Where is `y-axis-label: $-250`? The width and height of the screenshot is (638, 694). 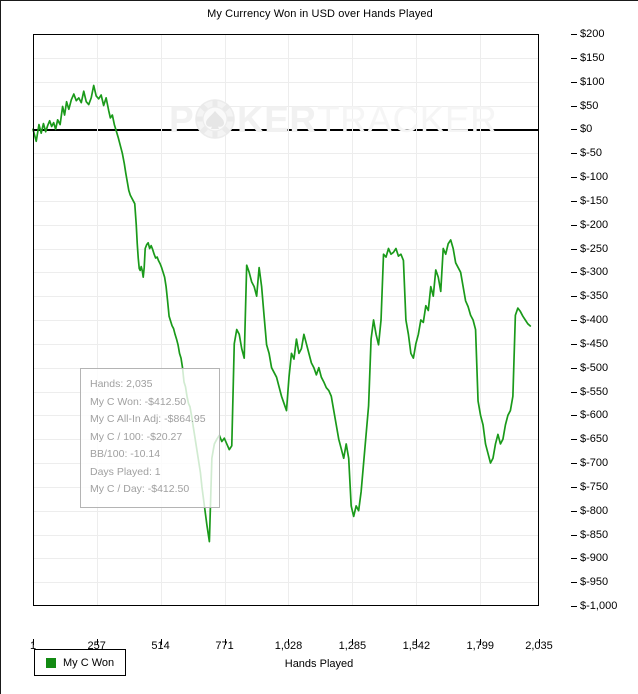
y-axis-label: $-250 is located at coordinates (594, 248).